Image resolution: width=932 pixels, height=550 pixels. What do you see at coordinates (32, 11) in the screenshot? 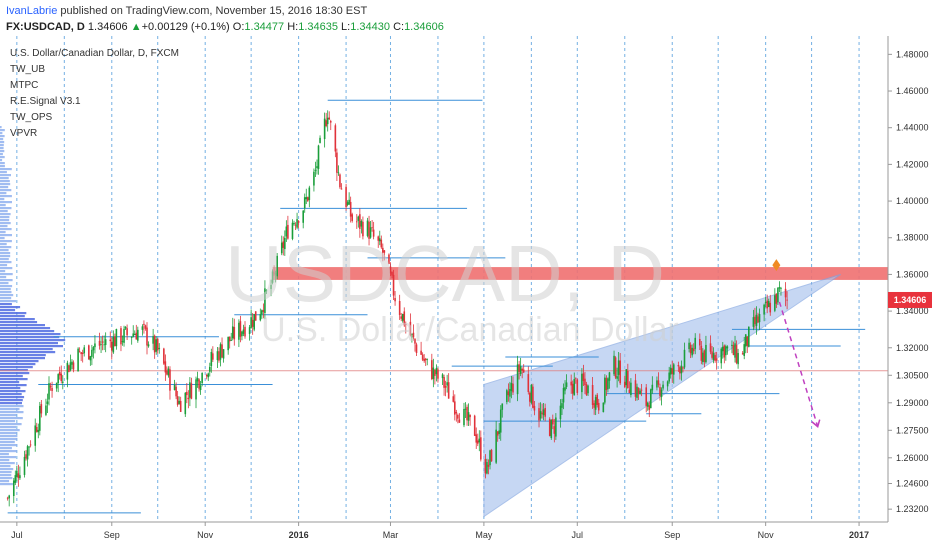
I see `author-link: IvanLabrie` at bounding box center [32, 11].